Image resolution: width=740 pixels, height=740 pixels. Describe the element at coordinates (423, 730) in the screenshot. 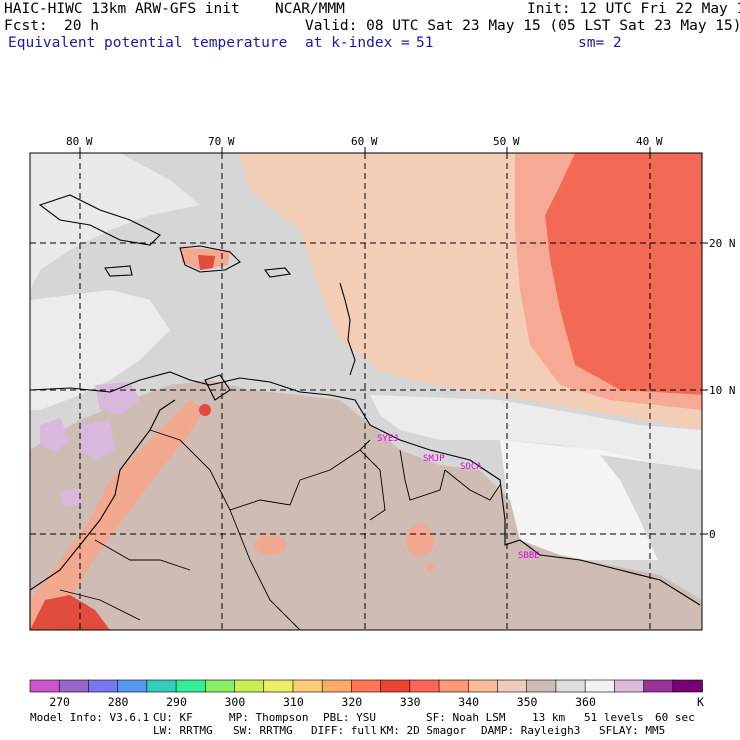

I see `footer-km: KM: 2D Smagor` at that location.